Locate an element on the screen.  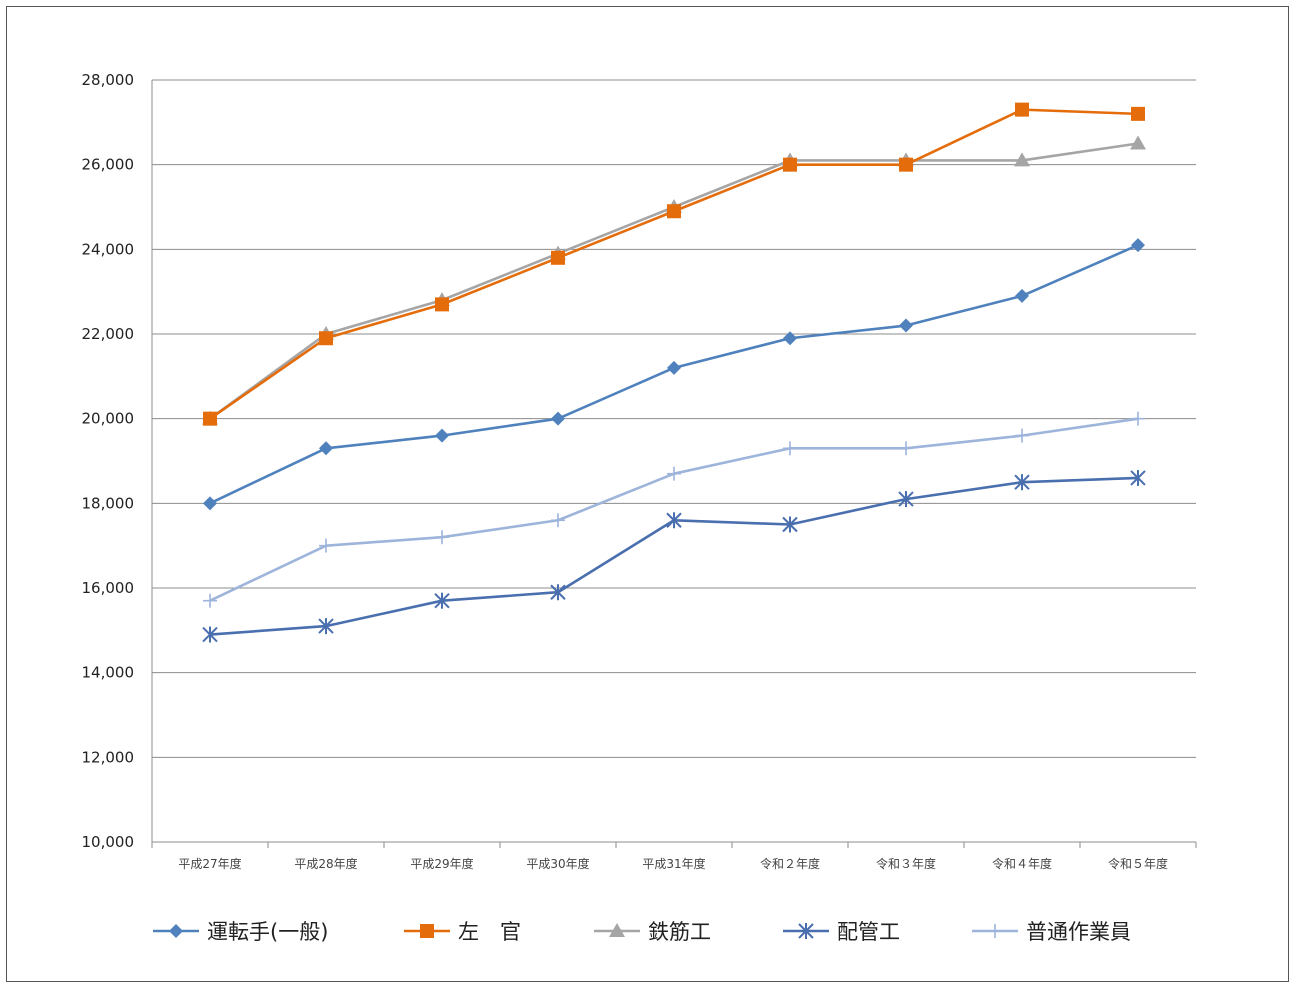
legend-label: 鉄筋工 is located at coordinates (679, 932).